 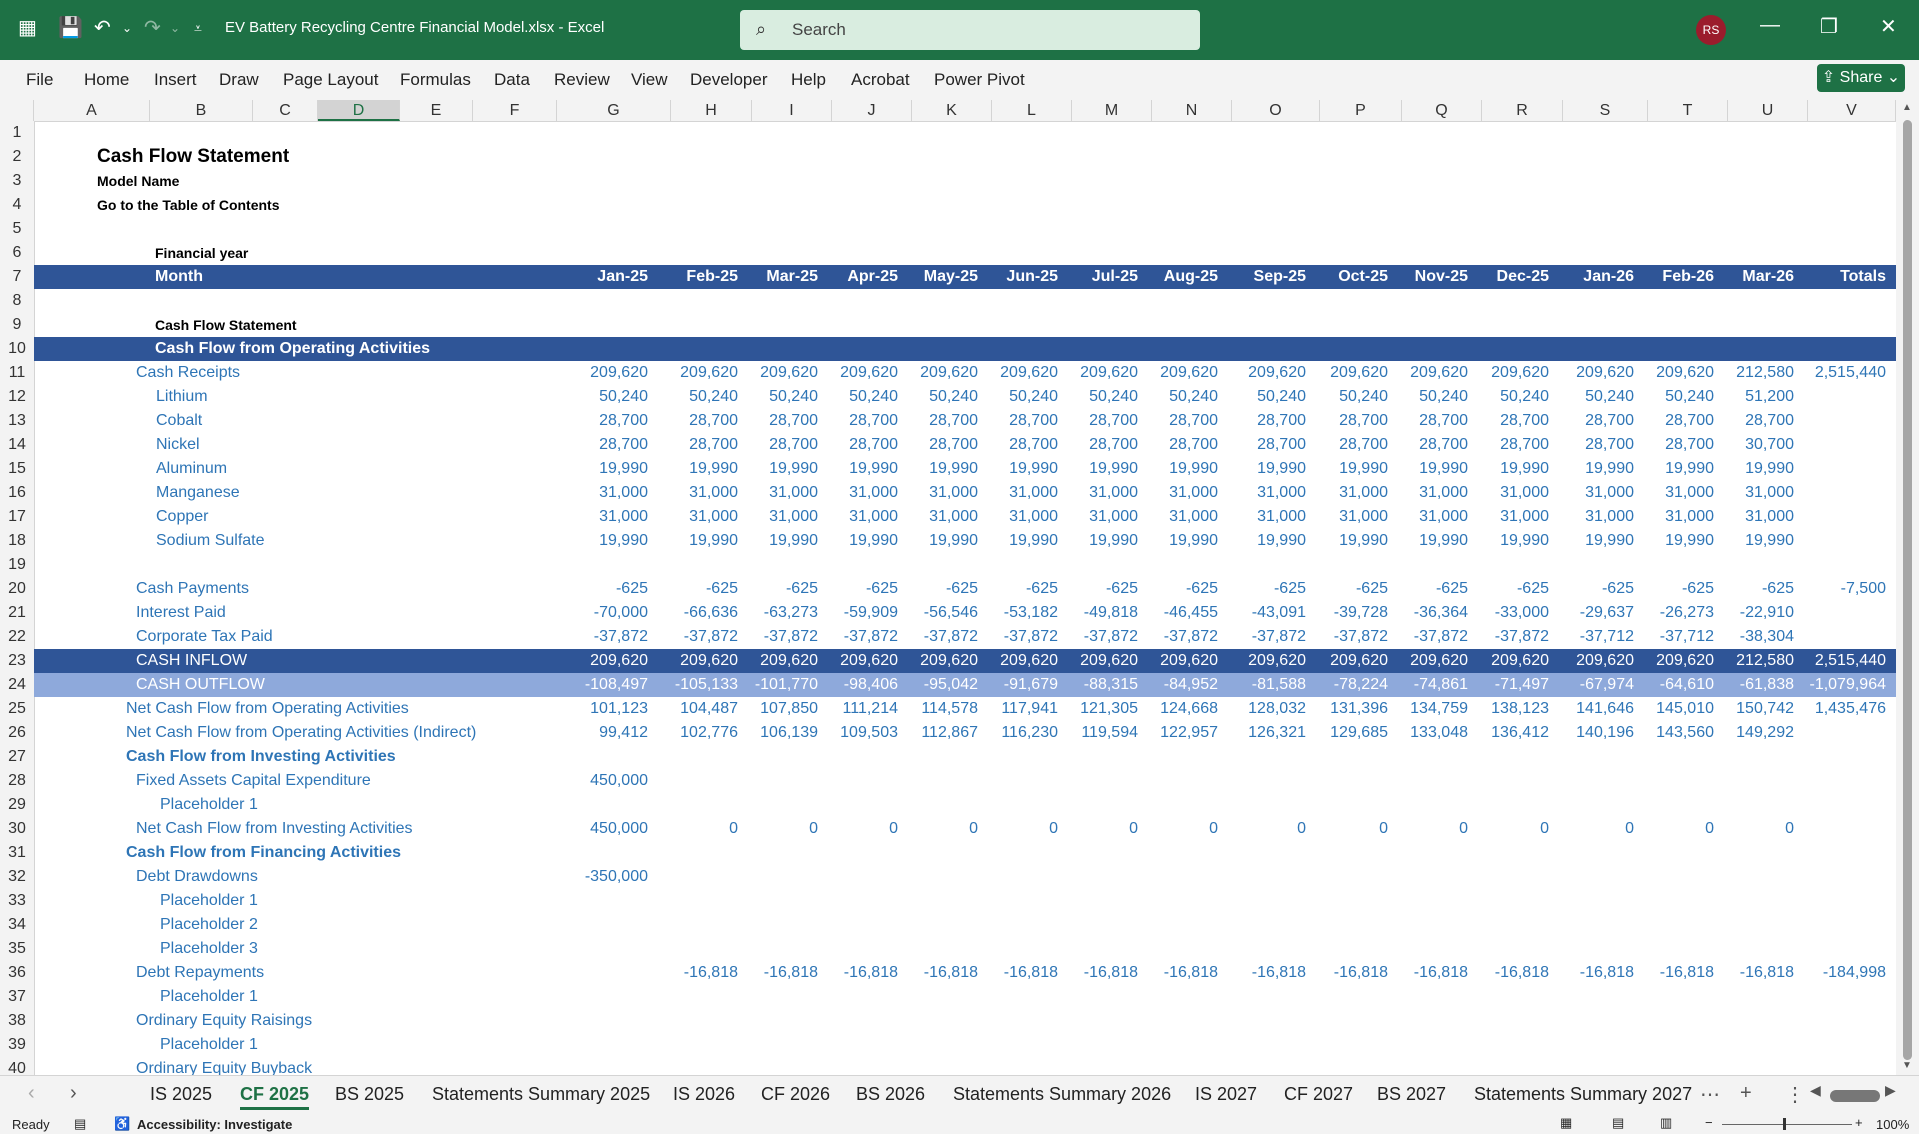 I want to click on ribbon-menu-item: Page Layout, so click(x=331, y=79).